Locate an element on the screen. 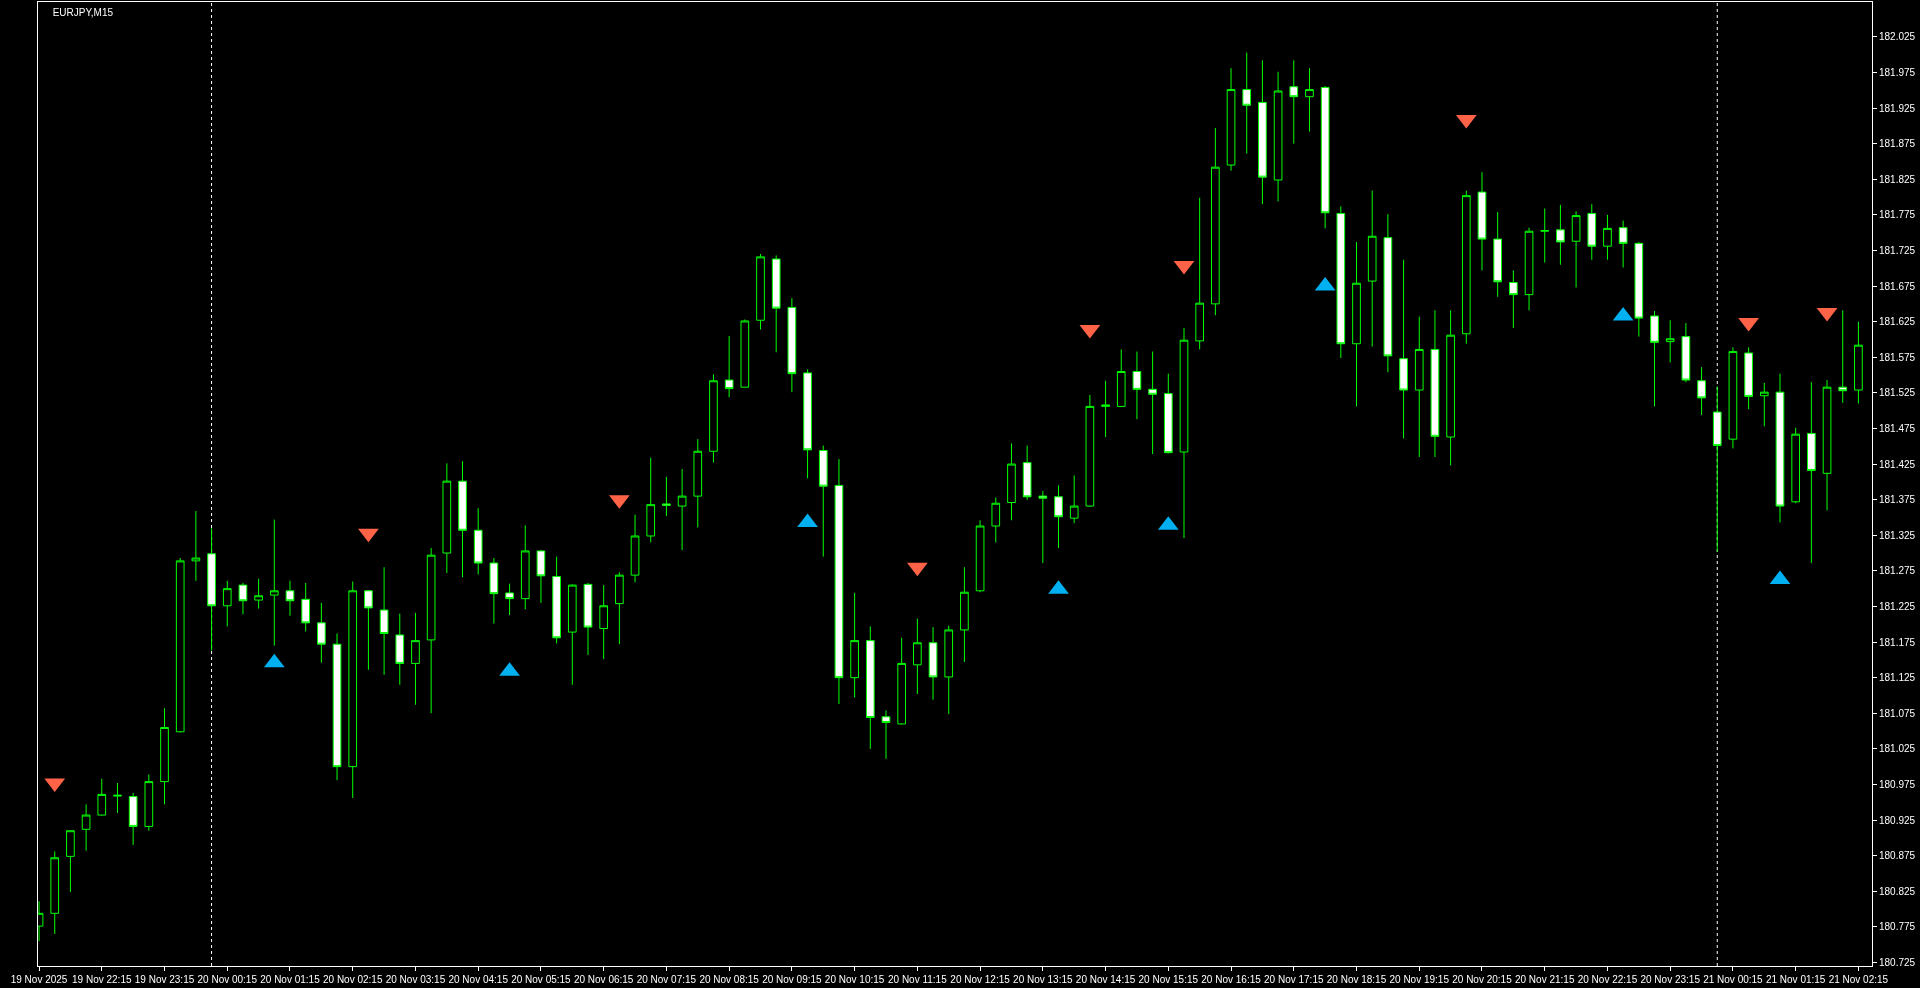 The image size is (1920, 988). y-tick-label: 181.375 is located at coordinates (1897, 500).